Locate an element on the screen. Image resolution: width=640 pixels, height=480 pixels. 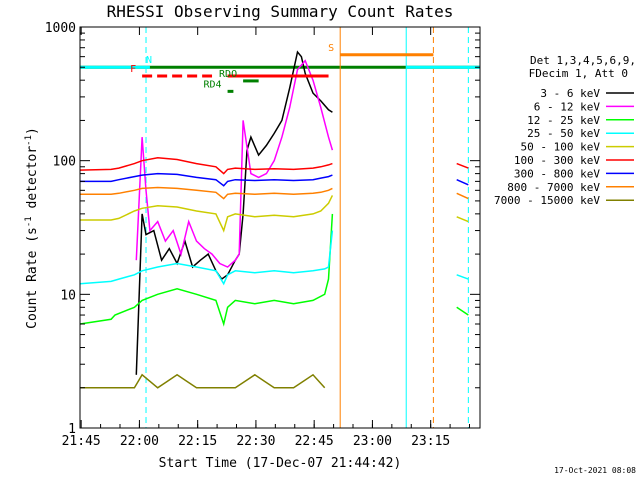
legend-label-3: 25 - 50 keV is located at coordinates (563, 133).